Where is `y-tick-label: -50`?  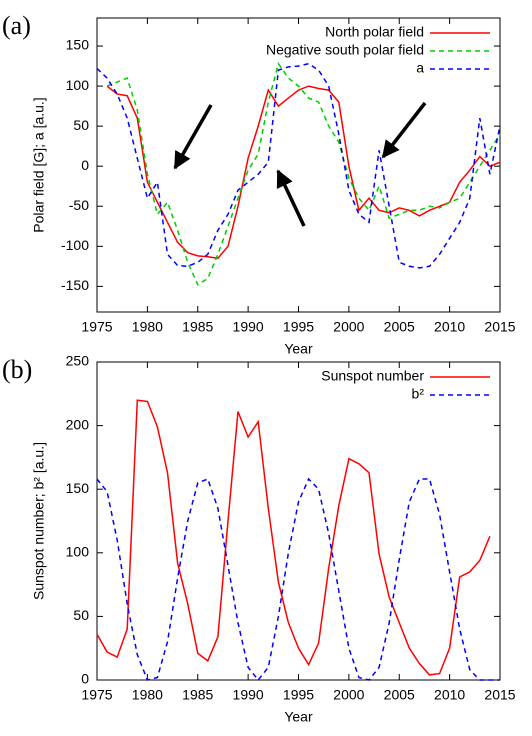
y-tick-label: -50 is located at coordinates (79, 205).